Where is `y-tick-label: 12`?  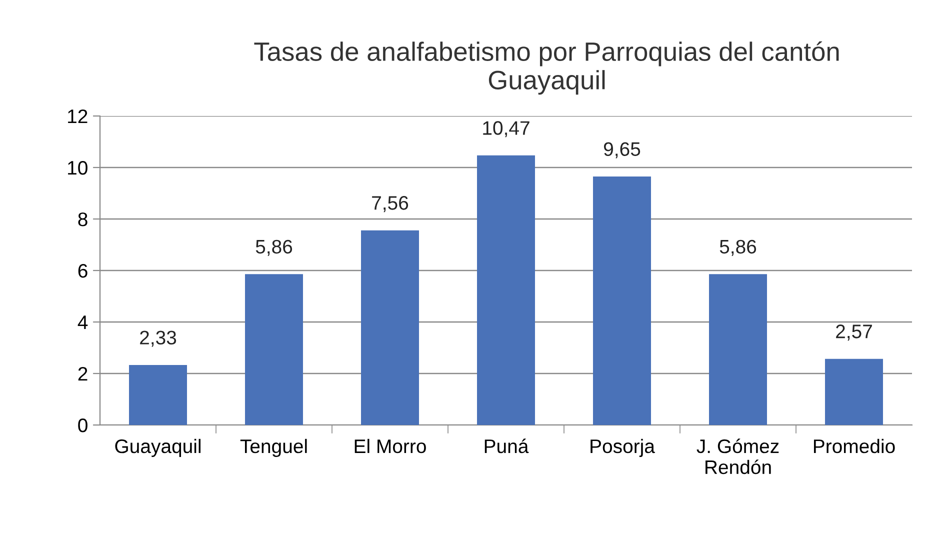 y-tick-label: 12 is located at coordinates (78, 116).